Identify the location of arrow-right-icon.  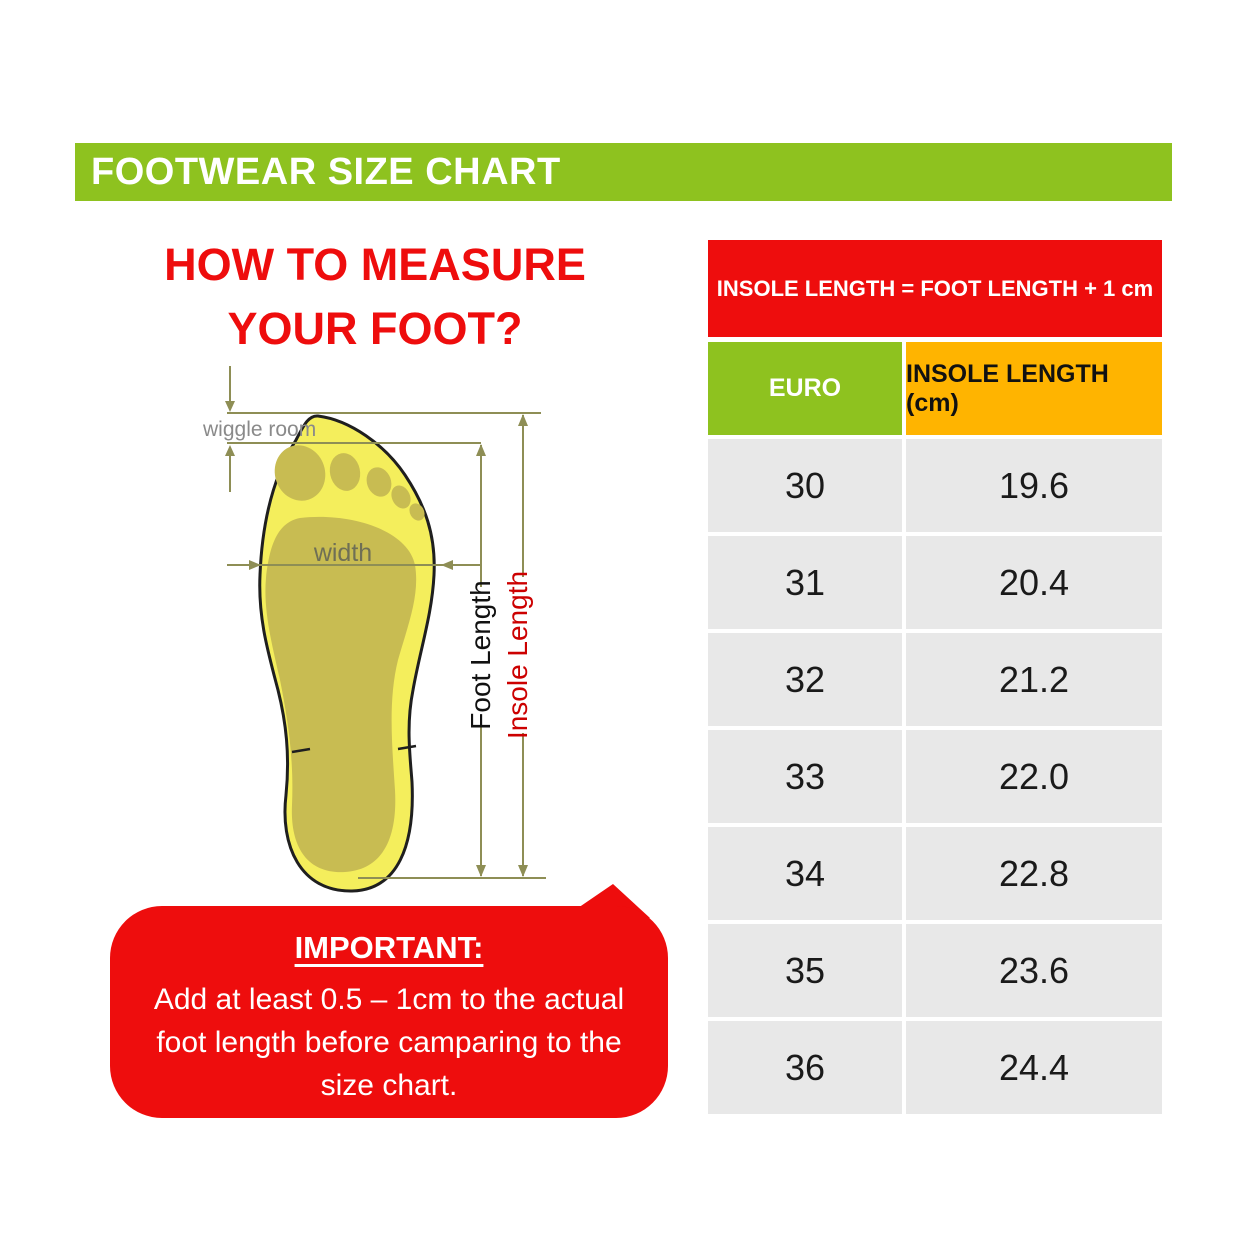
(255, 565).